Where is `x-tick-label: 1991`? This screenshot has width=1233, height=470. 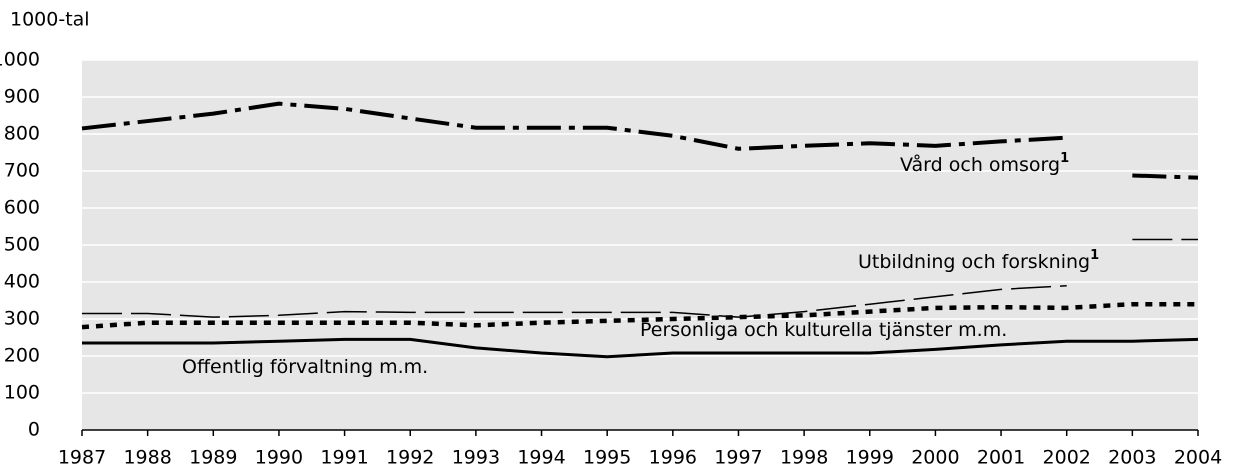
x-tick-label: 1991 is located at coordinates (344, 458).